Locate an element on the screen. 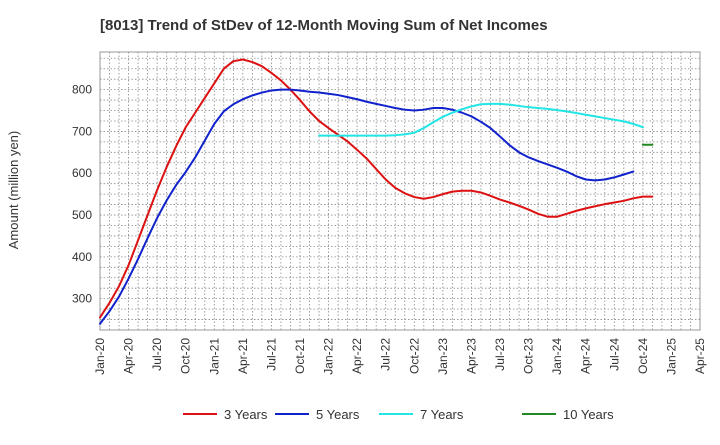 The image size is (720, 445). legend-label: 3 Years is located at coordinates (246, 414).